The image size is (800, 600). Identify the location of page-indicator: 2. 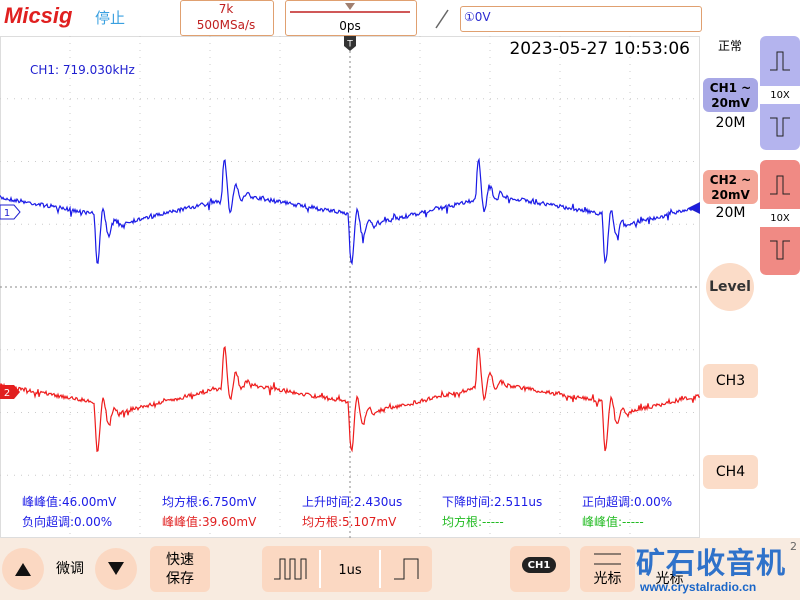
(793, 546).